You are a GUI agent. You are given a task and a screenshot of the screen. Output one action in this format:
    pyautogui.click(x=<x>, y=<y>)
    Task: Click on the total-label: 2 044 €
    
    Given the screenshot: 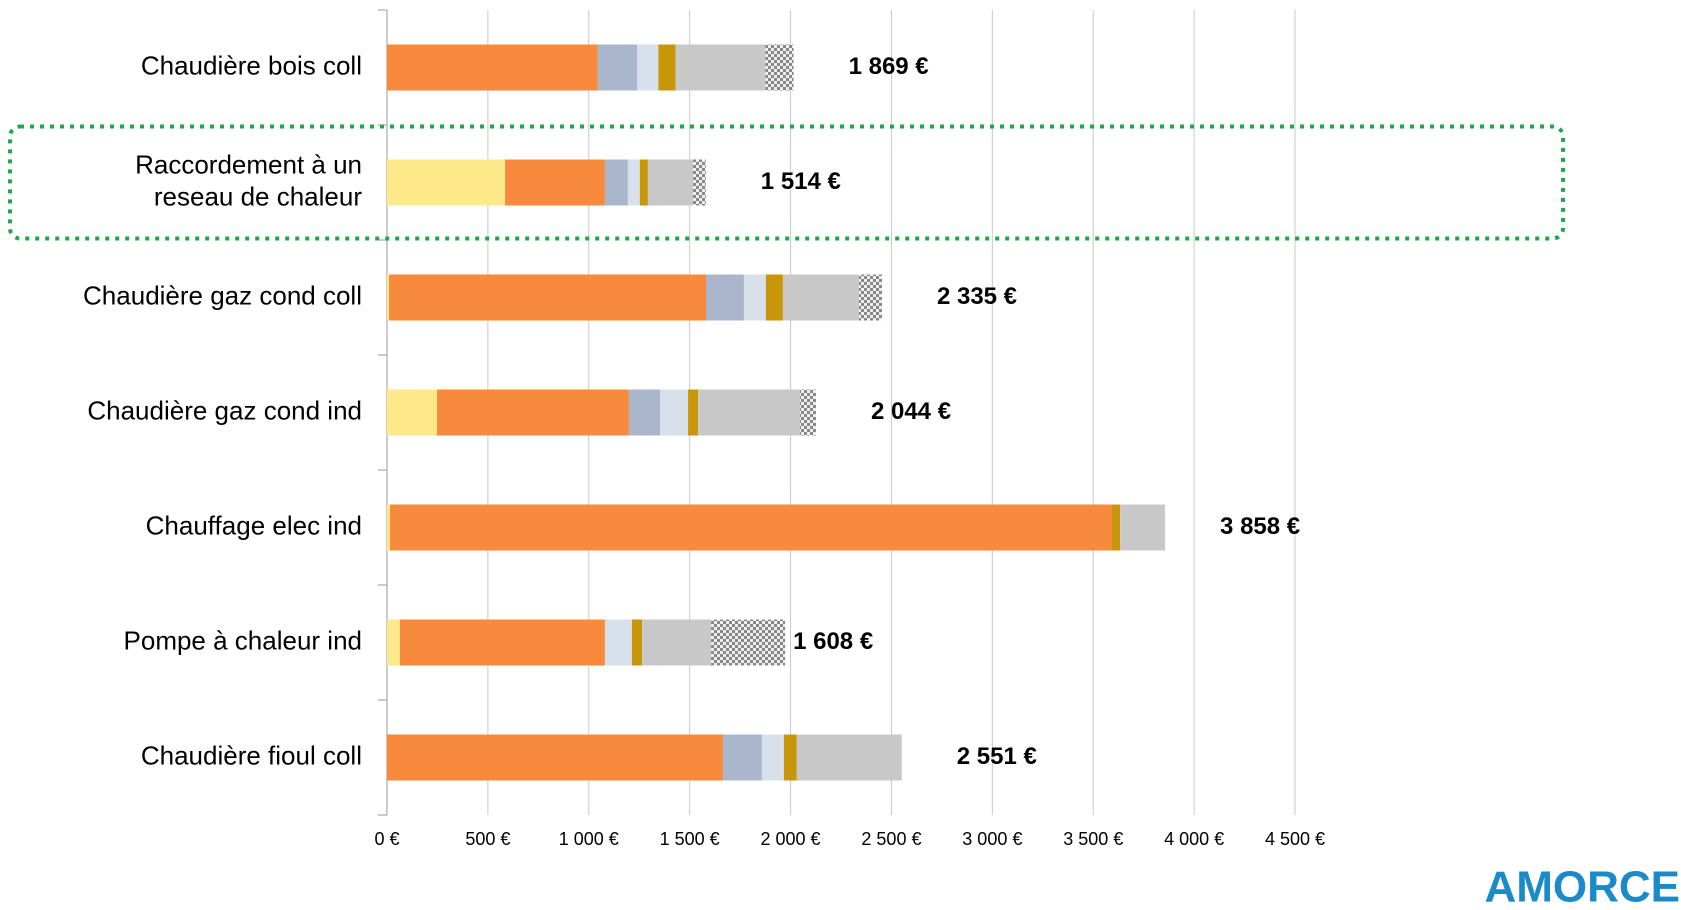 What is the action you would take?
    pyautogui.click(x=911, y=411)
    